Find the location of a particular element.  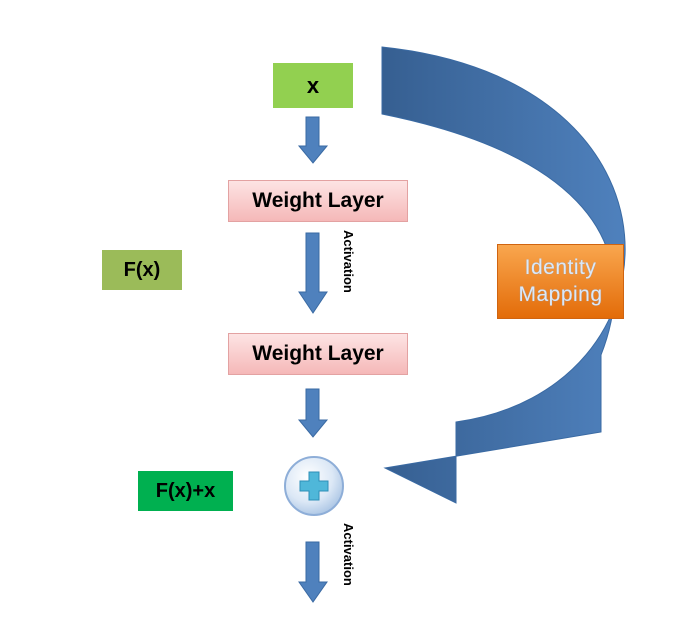

activation-label-2: Activation is located at coordinates (348, 554).